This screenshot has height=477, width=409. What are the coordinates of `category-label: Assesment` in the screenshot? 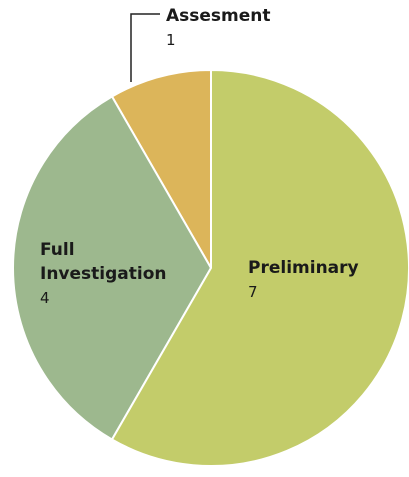 It's located at (218, 16).